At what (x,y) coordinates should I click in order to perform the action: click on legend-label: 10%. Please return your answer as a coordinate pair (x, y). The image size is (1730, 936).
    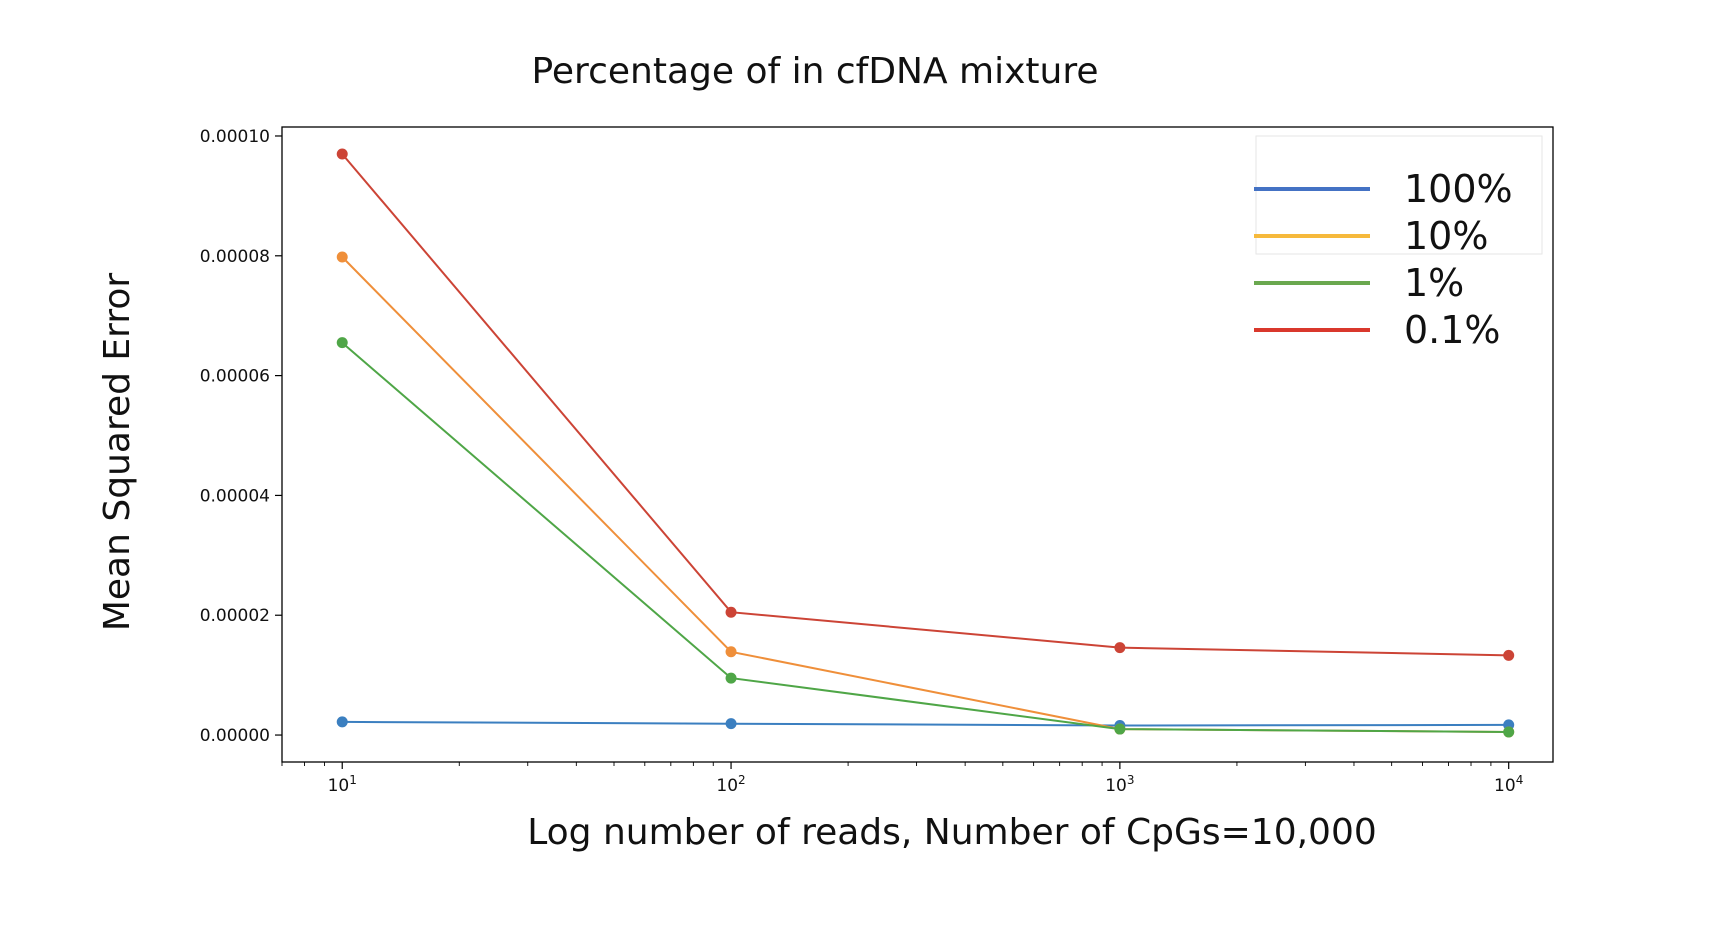
    Looking at the image, I should click on (1446, 236).